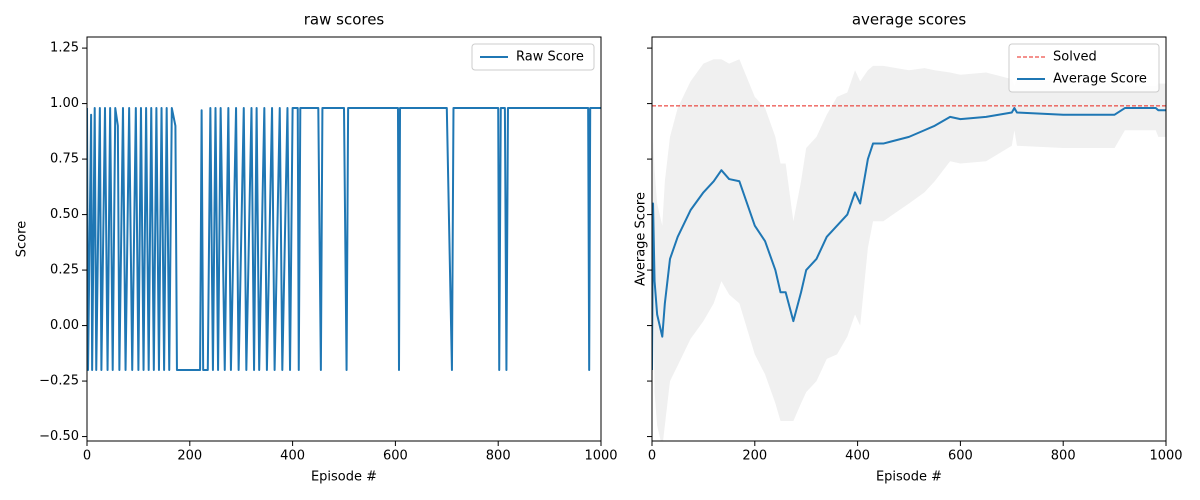  I want to click on y-tick-label: 0.75, so click(64, 159).